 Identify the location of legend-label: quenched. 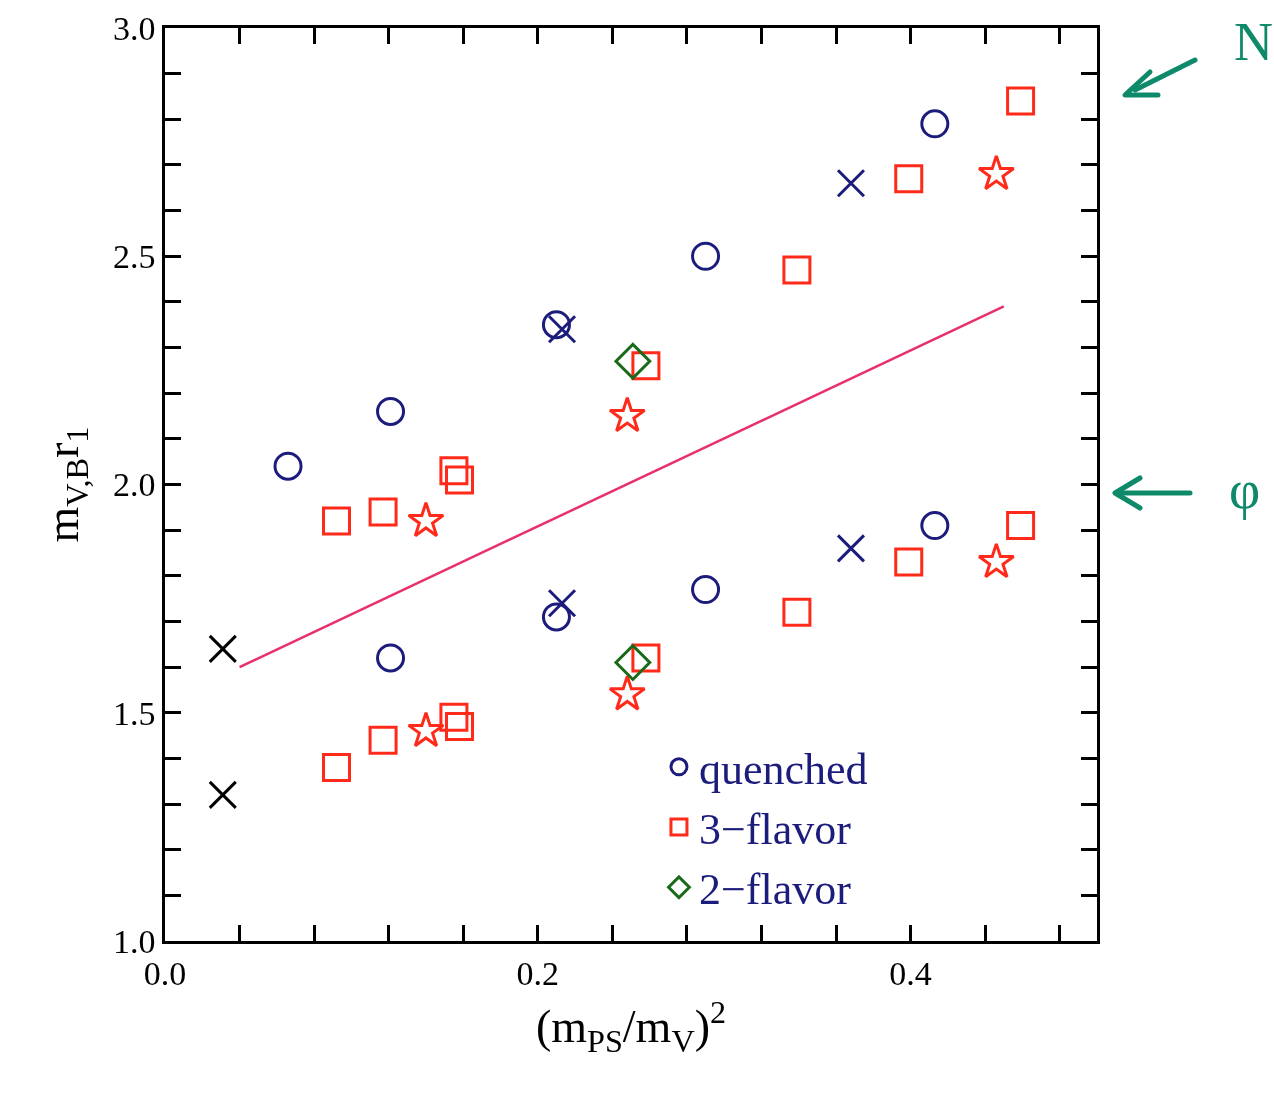
(783, 769).